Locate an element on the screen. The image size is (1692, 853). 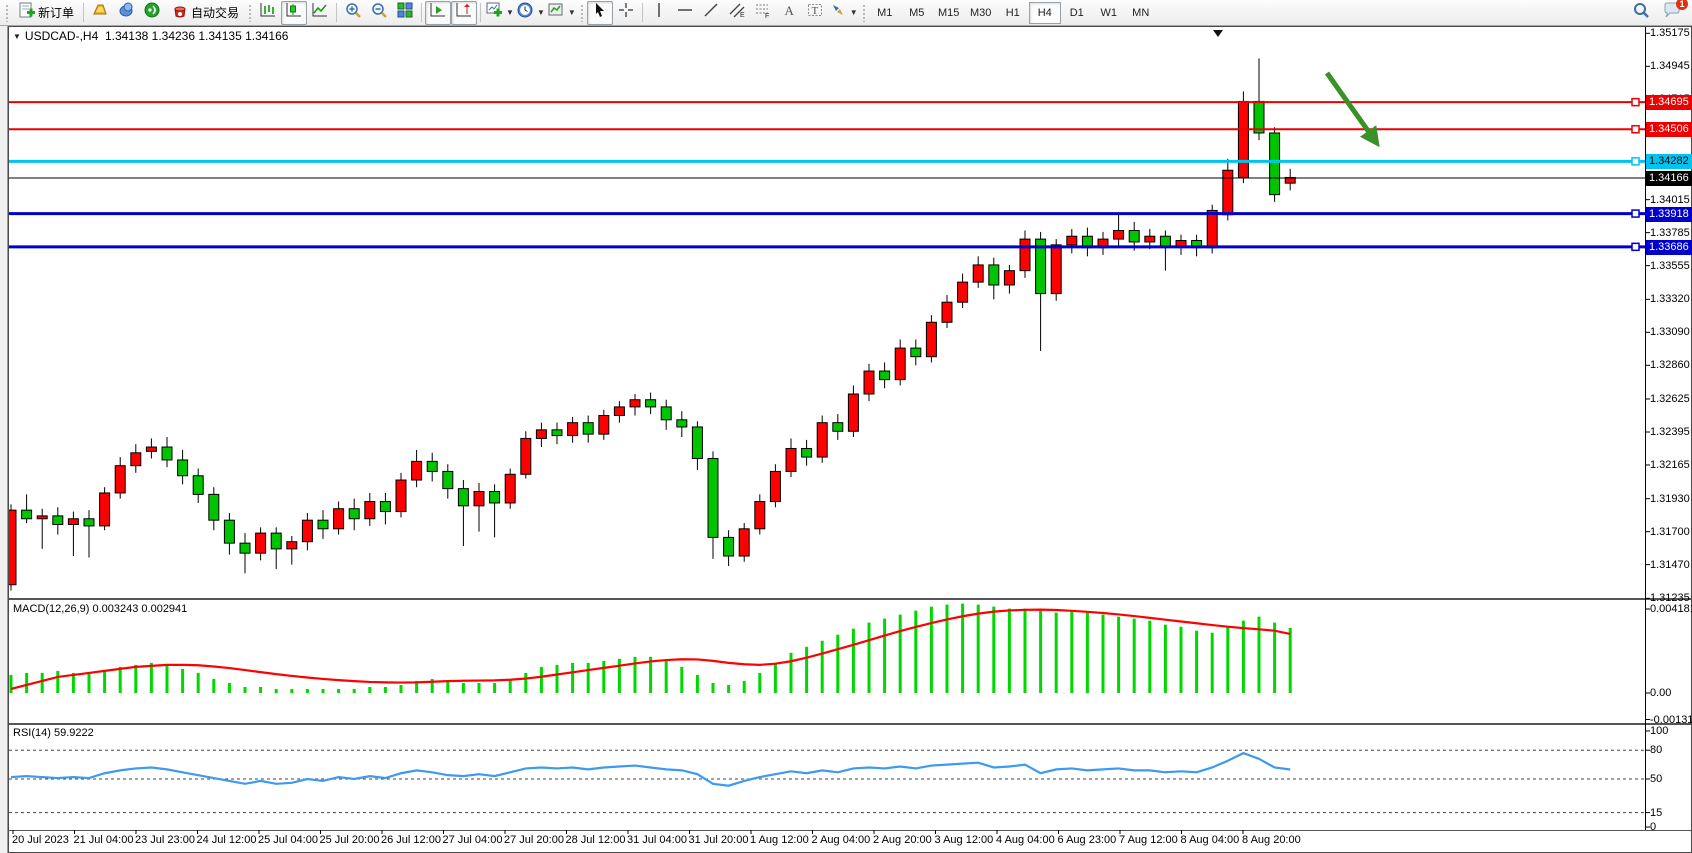
time-axis-label: 2 Aug 20:00 is located at coordinates (902, 840).